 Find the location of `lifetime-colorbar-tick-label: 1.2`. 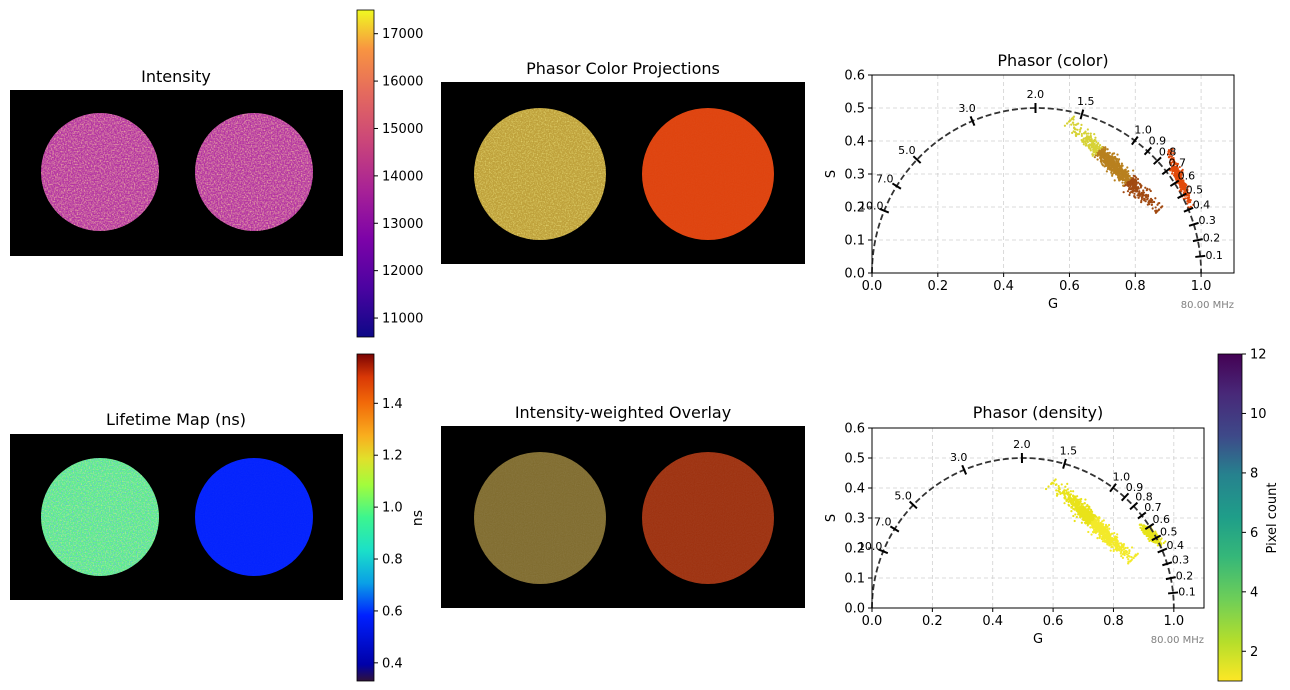

lifetime-colorbar-tick-label: 1.2 is located at coordinates (392, 456).